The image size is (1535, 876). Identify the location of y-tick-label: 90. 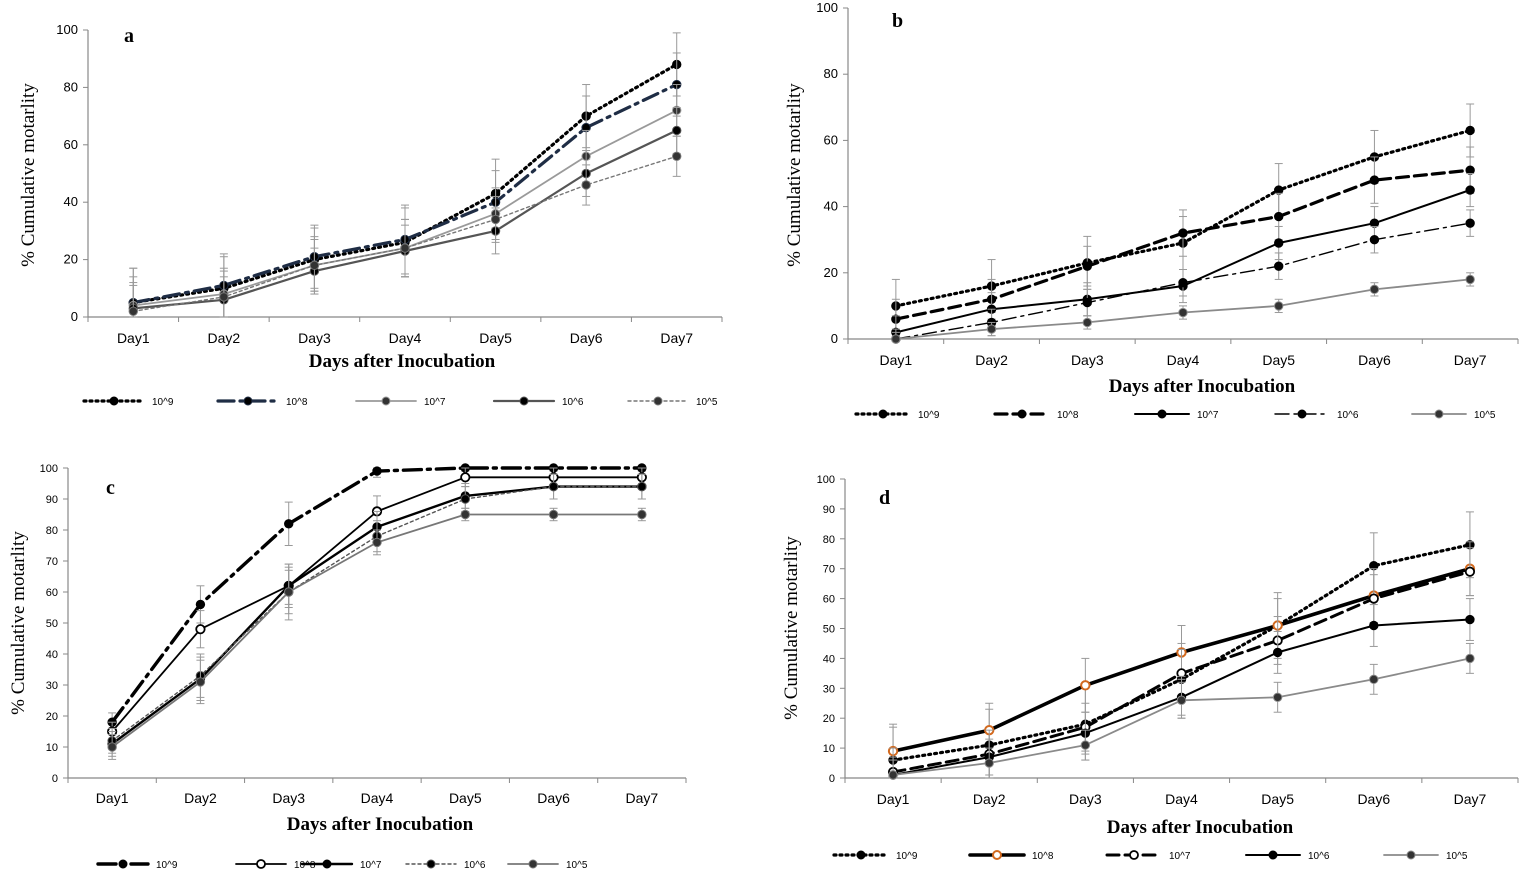
(829, 510).